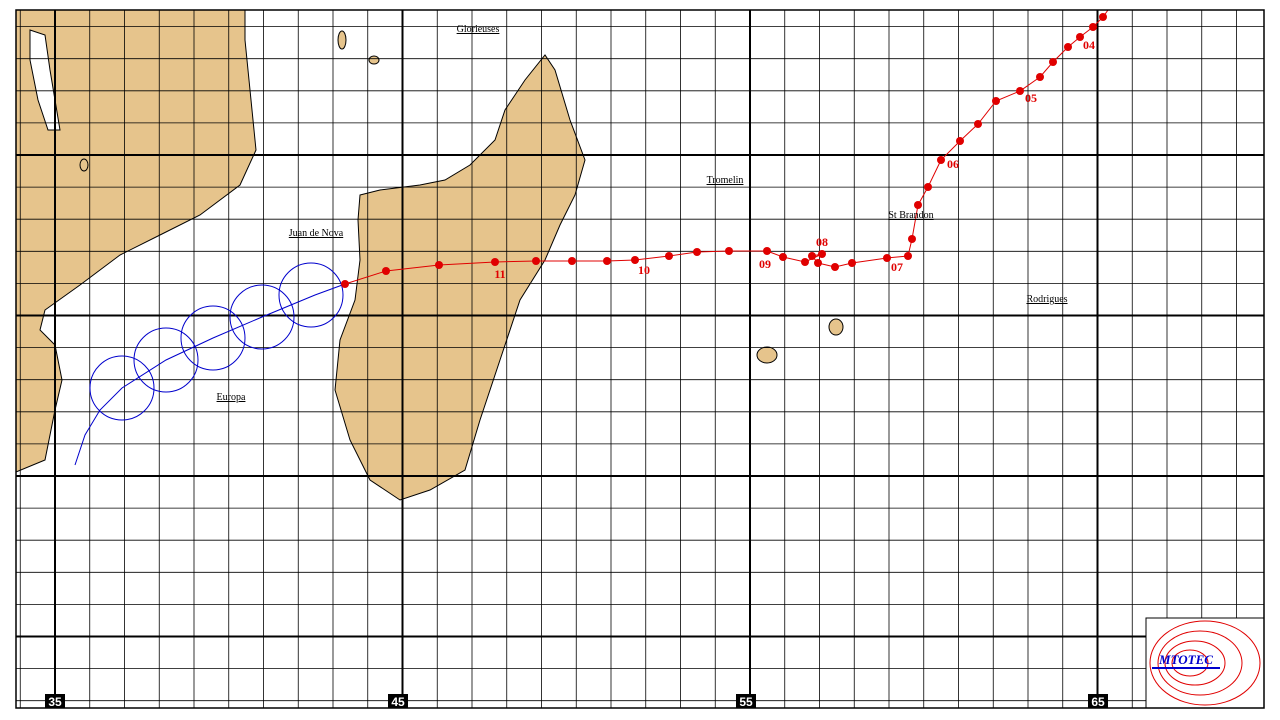  What do you see at coordinates (231, 397) in the screenshot?
I see `place-label: Europa` at bounding box center [231, 397].